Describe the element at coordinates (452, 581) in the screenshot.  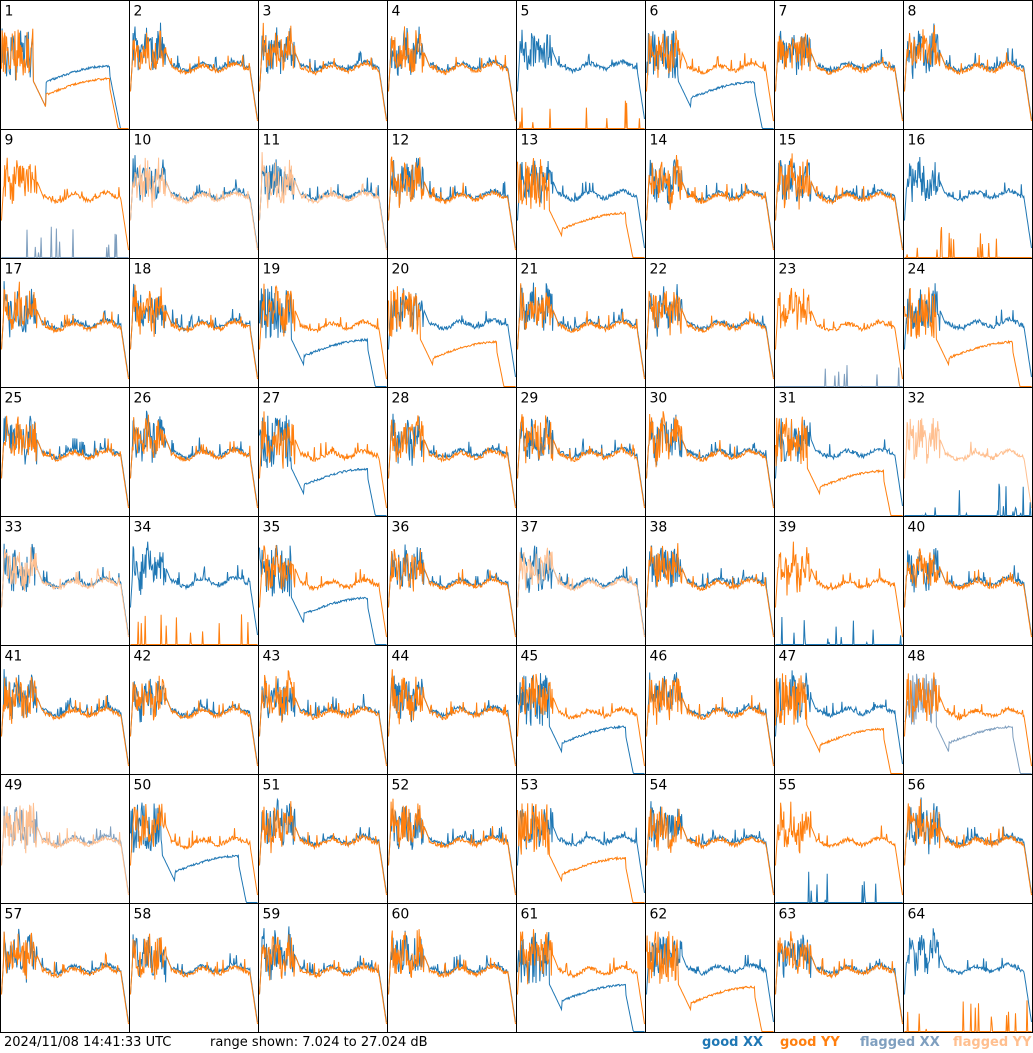
I see `panel-36: 36` at that location.